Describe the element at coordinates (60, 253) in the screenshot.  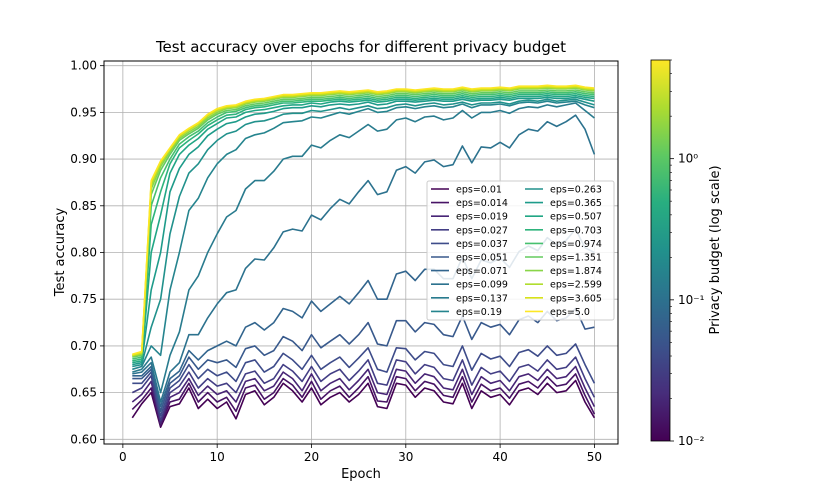
I see `y-axis-label: Test accuracy` at that location.